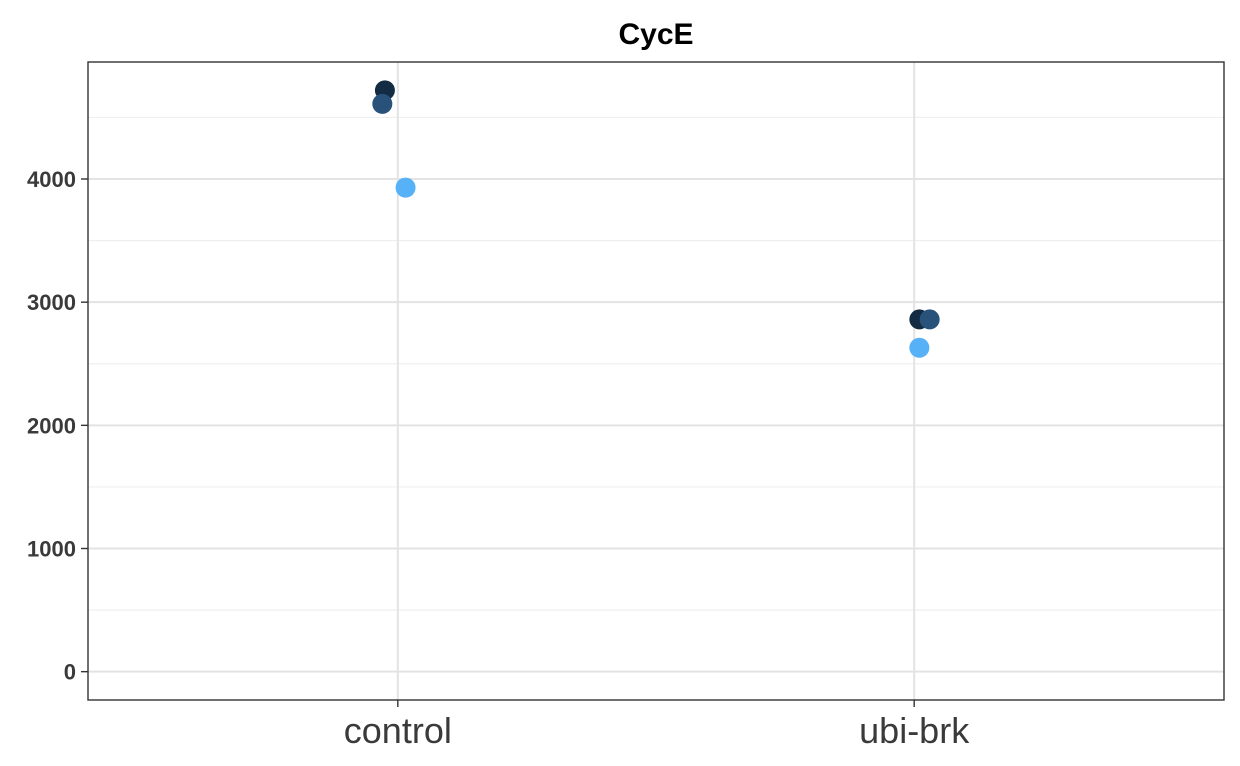  I want to click on y-tick-label: 3000, so click(51, 302).